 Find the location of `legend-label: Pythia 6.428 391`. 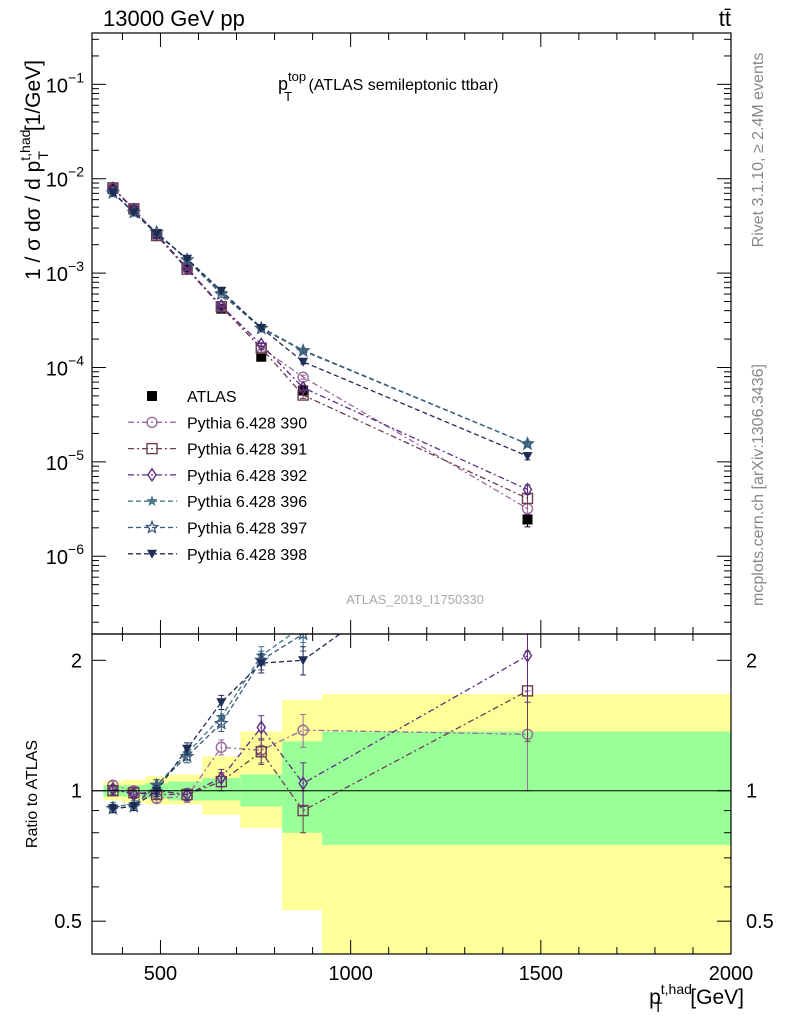

legend-label: Pythia 6.428 391 is located at coordinates (247, 450).